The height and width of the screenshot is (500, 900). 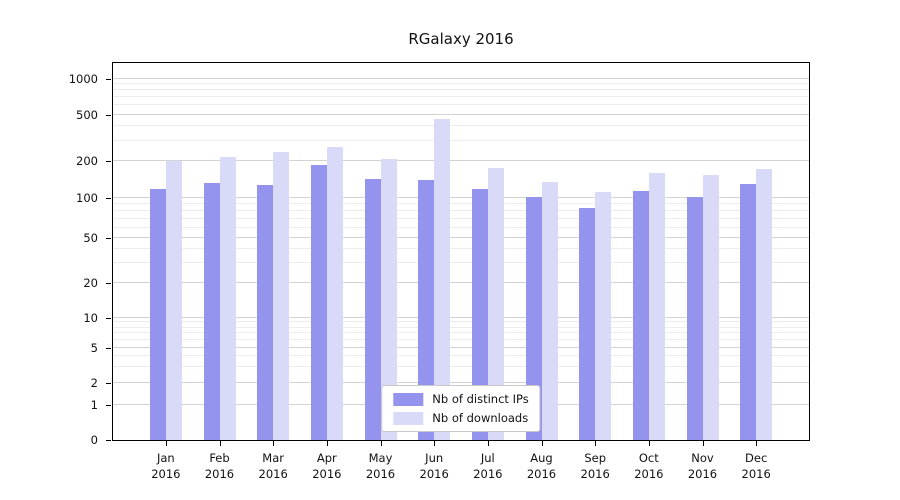 I want to click on bar-distinct-ips-nov, so click(x=694, y=318).